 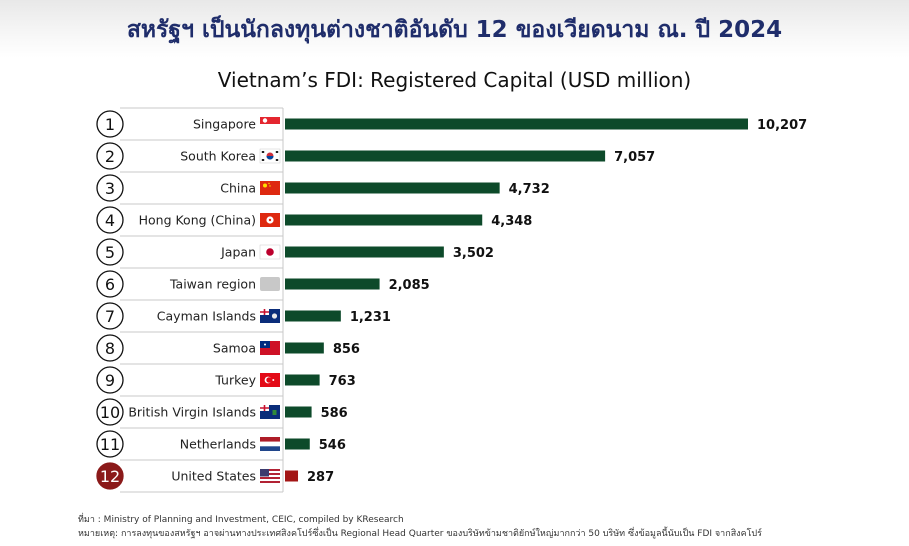 I want to click on chart-row: 2 South Korea 7,057, so click(x=375, y=155).